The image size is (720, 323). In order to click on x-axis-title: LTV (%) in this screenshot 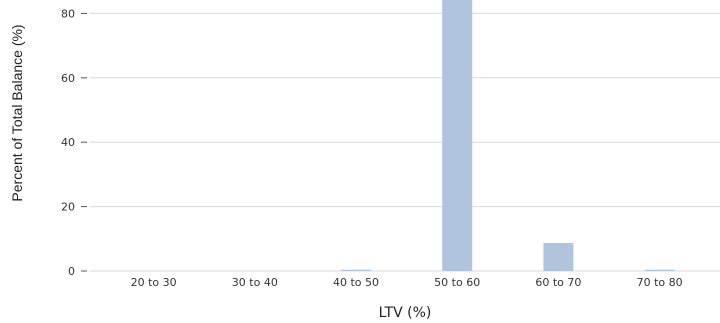, I will do `click(405, 313)`.